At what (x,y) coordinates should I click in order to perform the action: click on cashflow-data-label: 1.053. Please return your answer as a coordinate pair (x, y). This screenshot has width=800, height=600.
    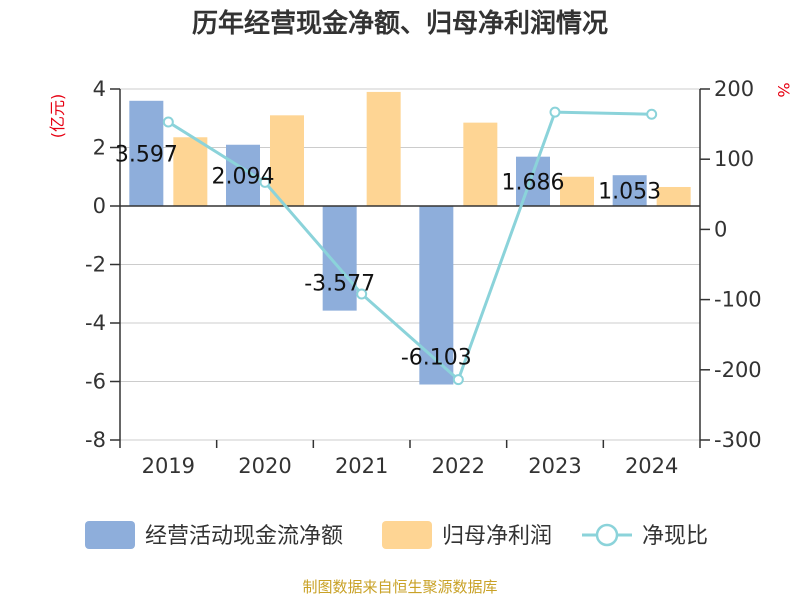
    Looking at the image, I should click on (629, 192).